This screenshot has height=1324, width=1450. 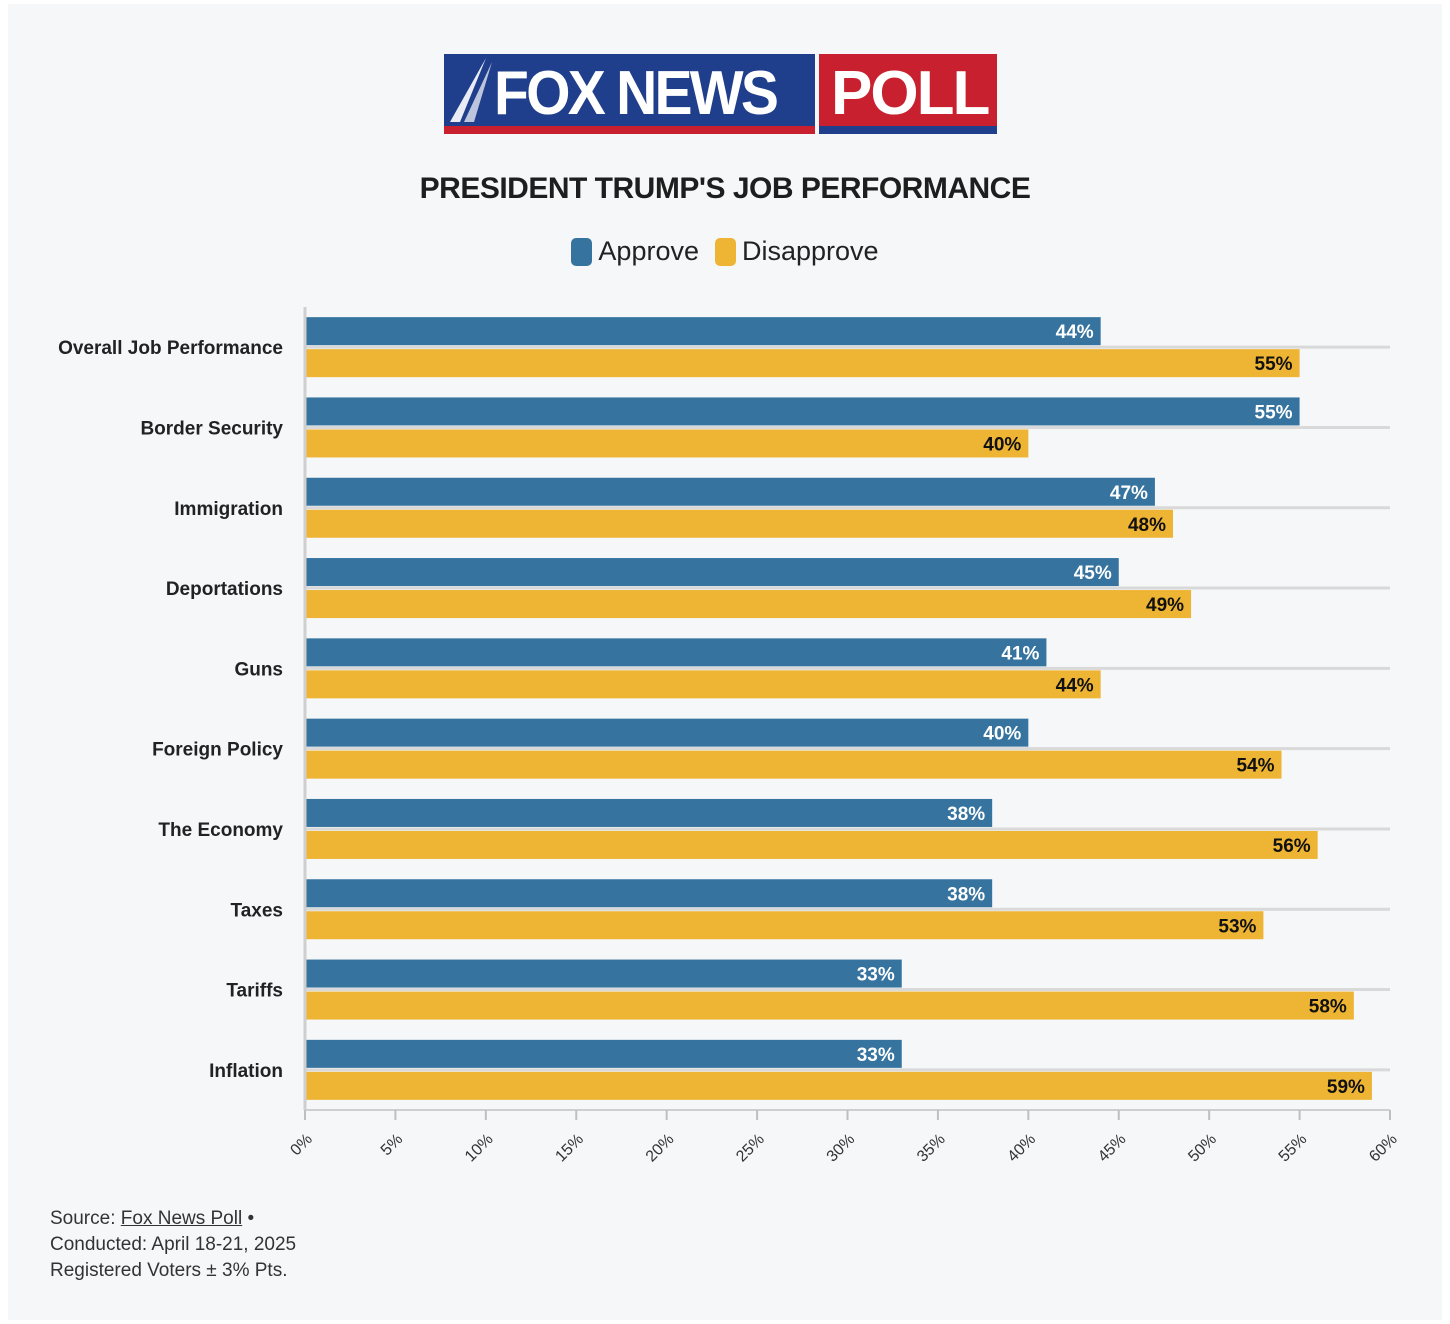 What do you see at coordinates (1274, 412) in the screenshot?
I see `value-label-approve: 55%` at bounding box center [1274, 412].